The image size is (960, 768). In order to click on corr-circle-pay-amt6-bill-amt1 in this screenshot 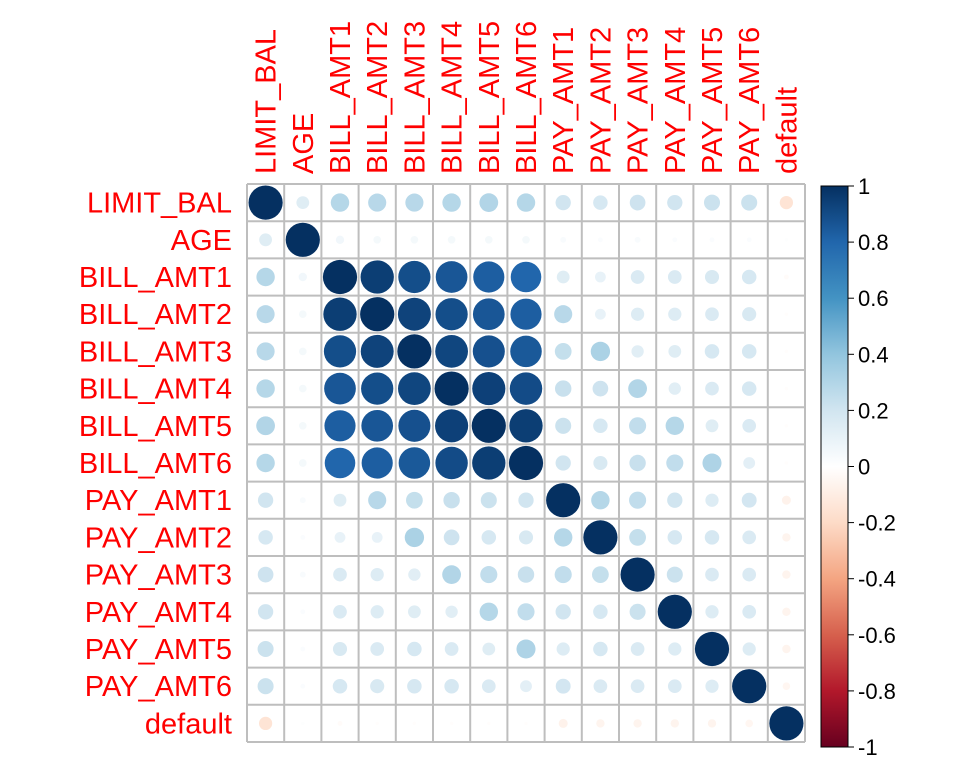, I will do `click(340, 686)`.